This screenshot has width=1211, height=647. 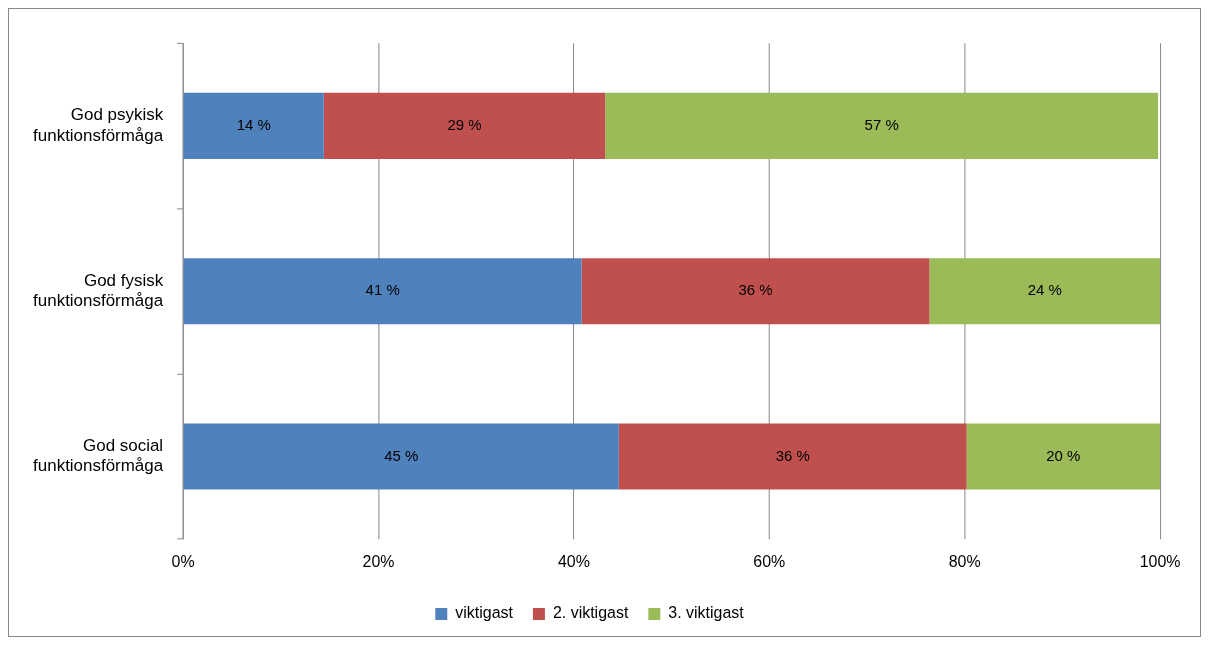 I want to click on data-label: 57 %, so click(x=881, y=125).